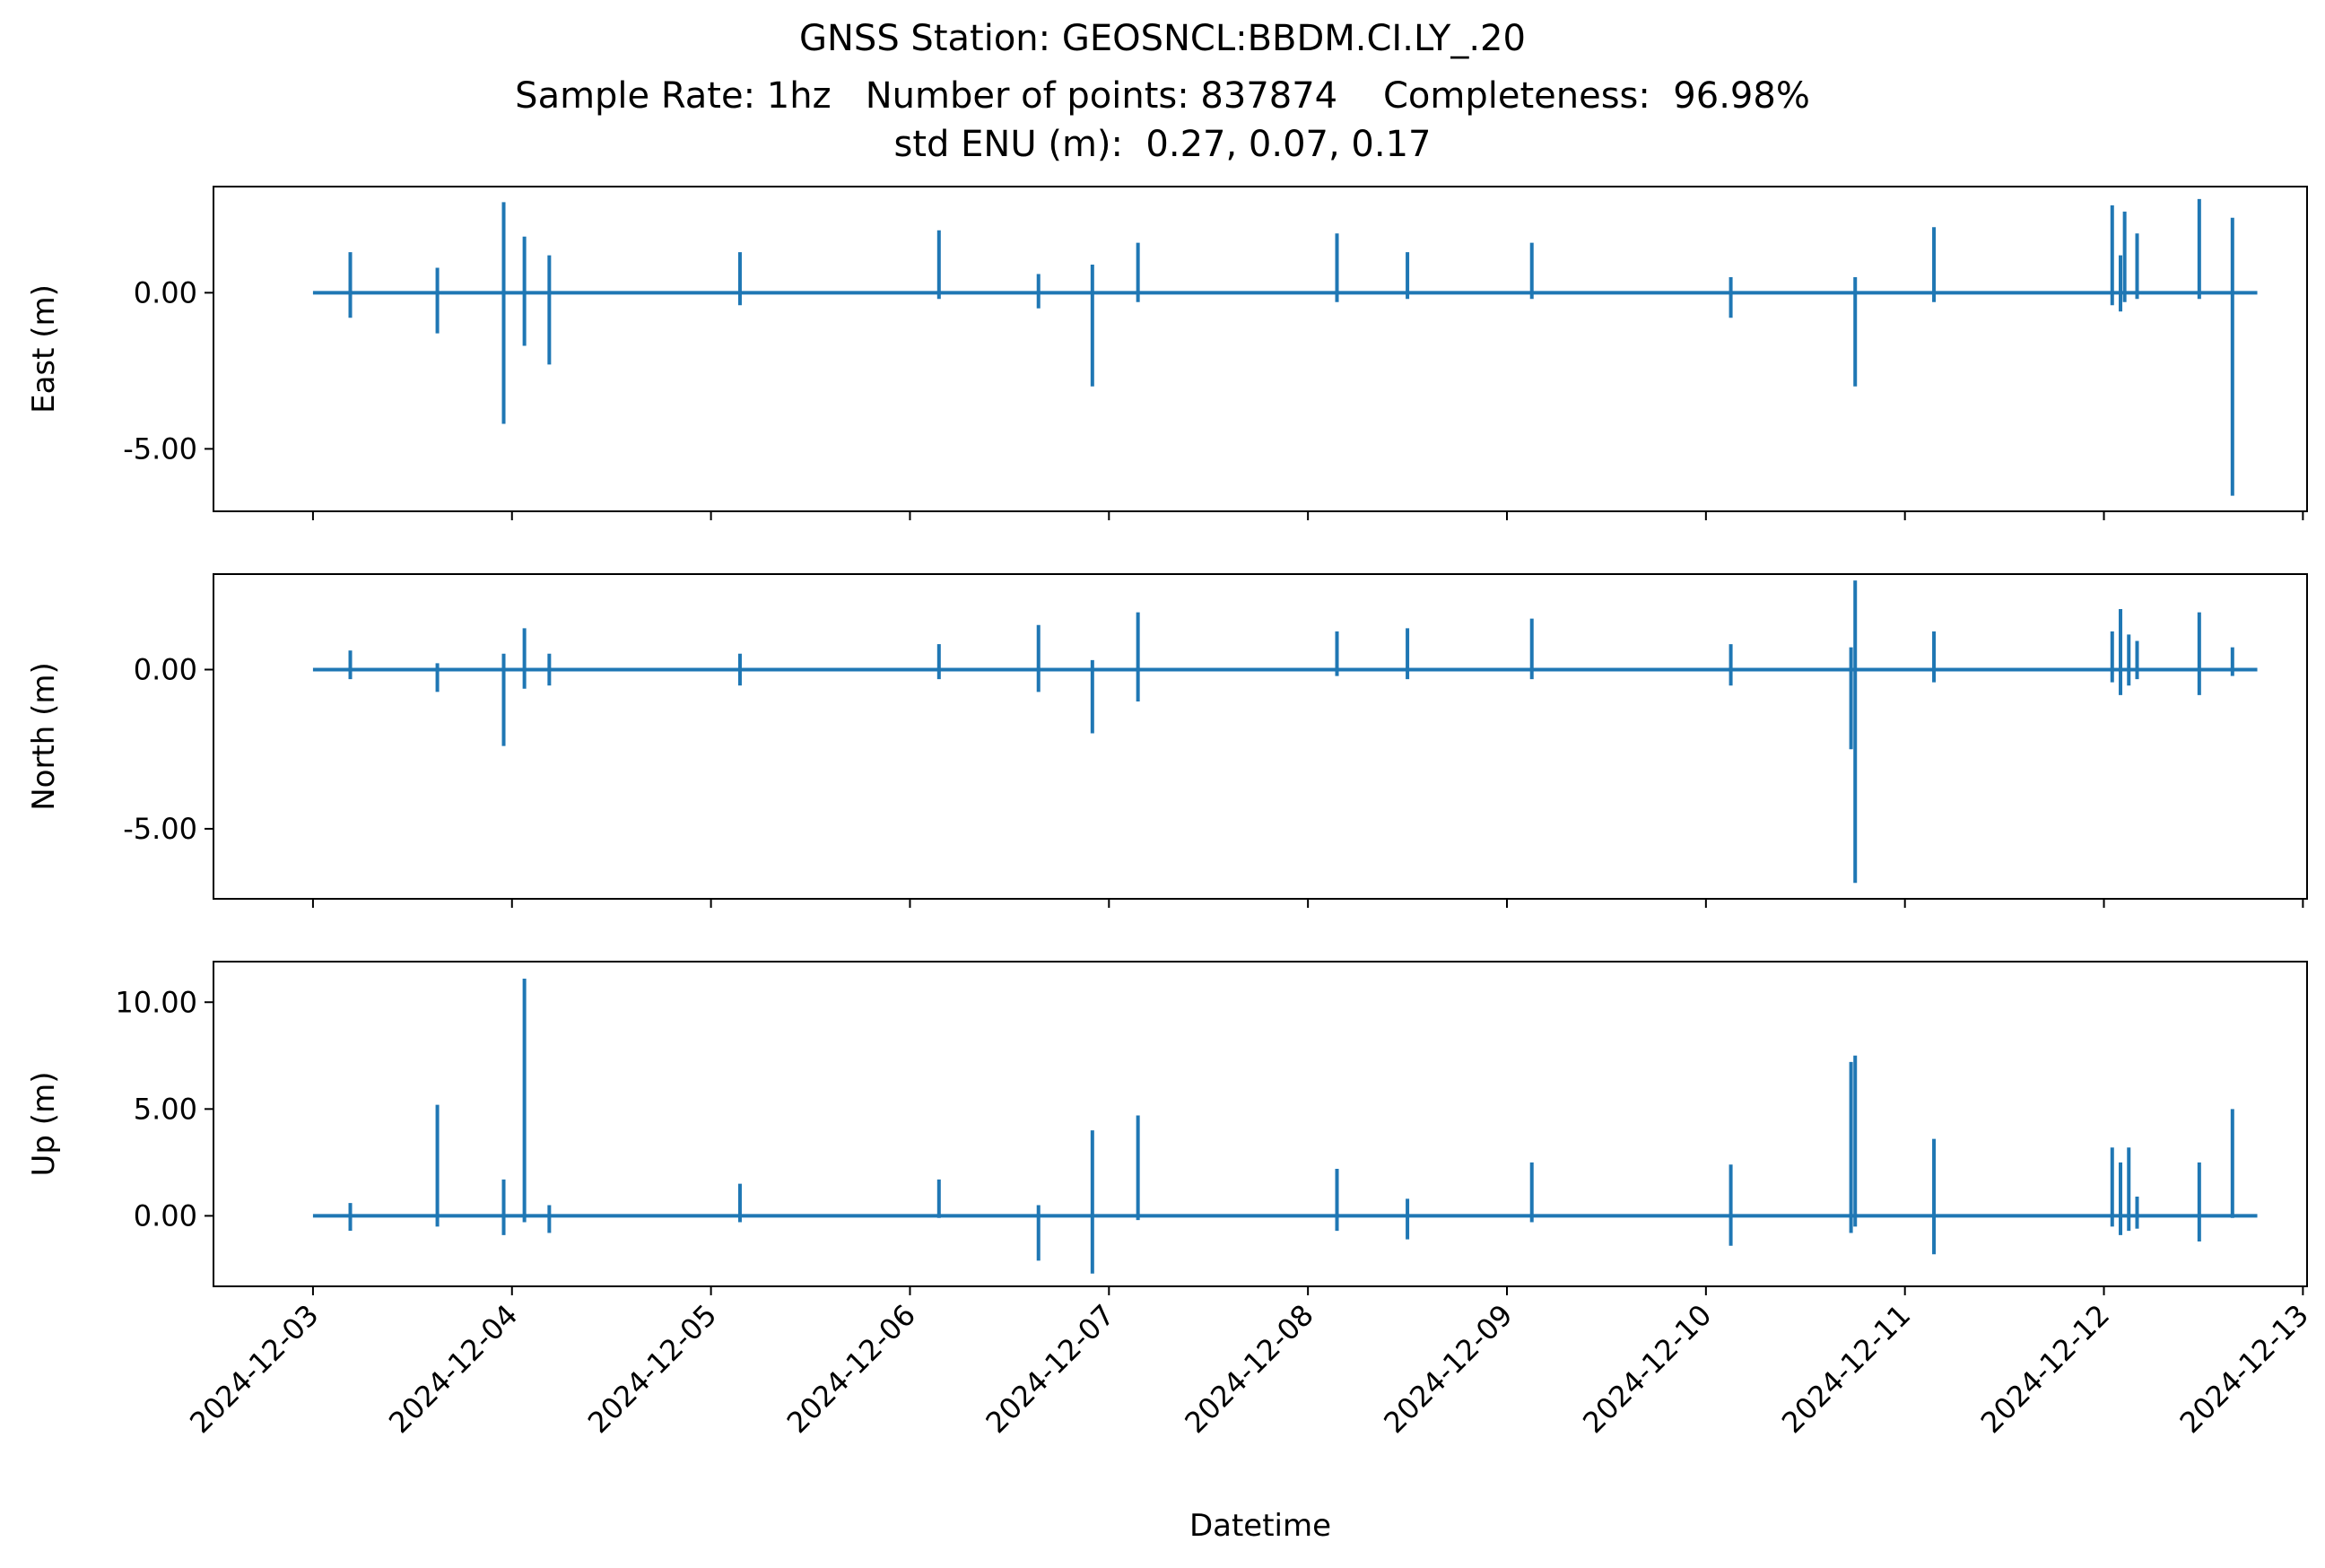 This screenshot has width=2325, height=1568. I want to click on north-ylabel: North (m), so click(44, 736).